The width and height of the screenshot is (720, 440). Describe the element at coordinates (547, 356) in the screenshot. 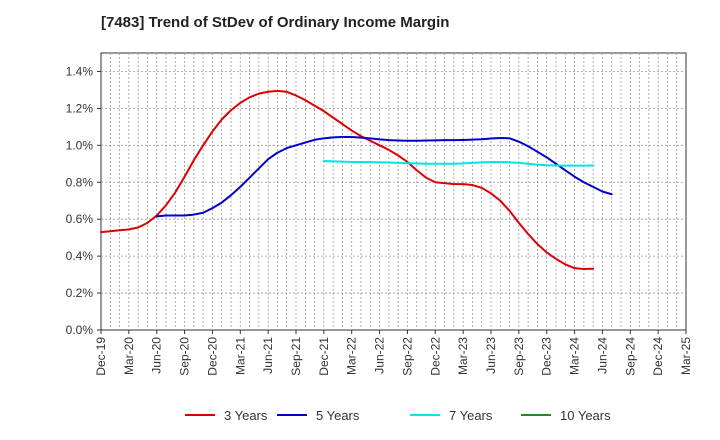

I see `x-tick-label: Dec-23` at that location.